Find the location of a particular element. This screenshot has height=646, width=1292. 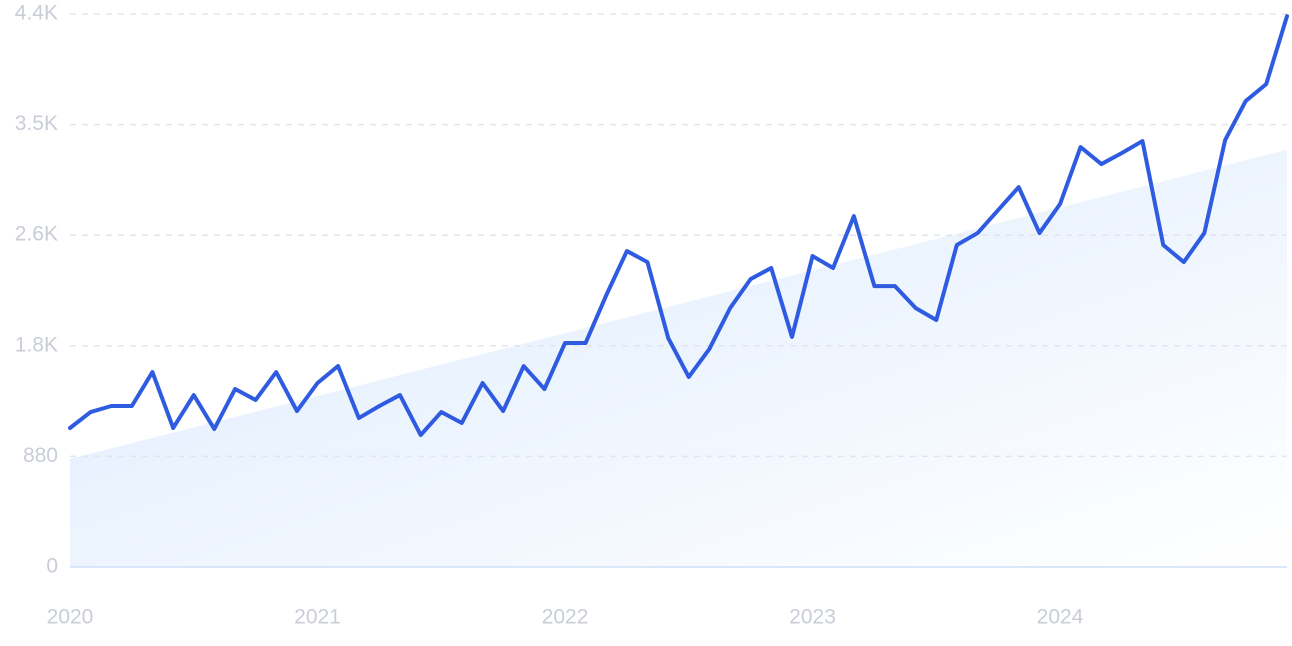

y-tick-label: 0 is located at coordinates (52, 566).